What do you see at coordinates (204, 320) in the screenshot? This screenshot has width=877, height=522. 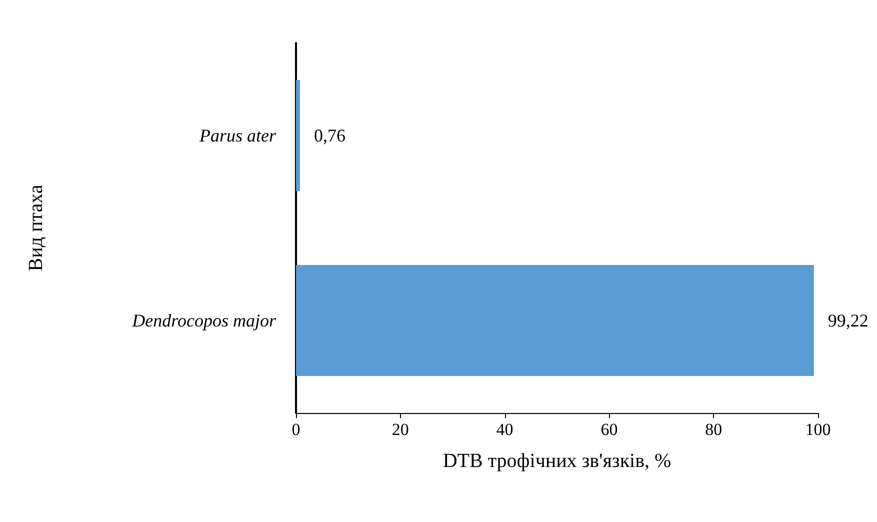 I see `y-tick-label: Dendrocopos major` at bounding box center [204, 320].